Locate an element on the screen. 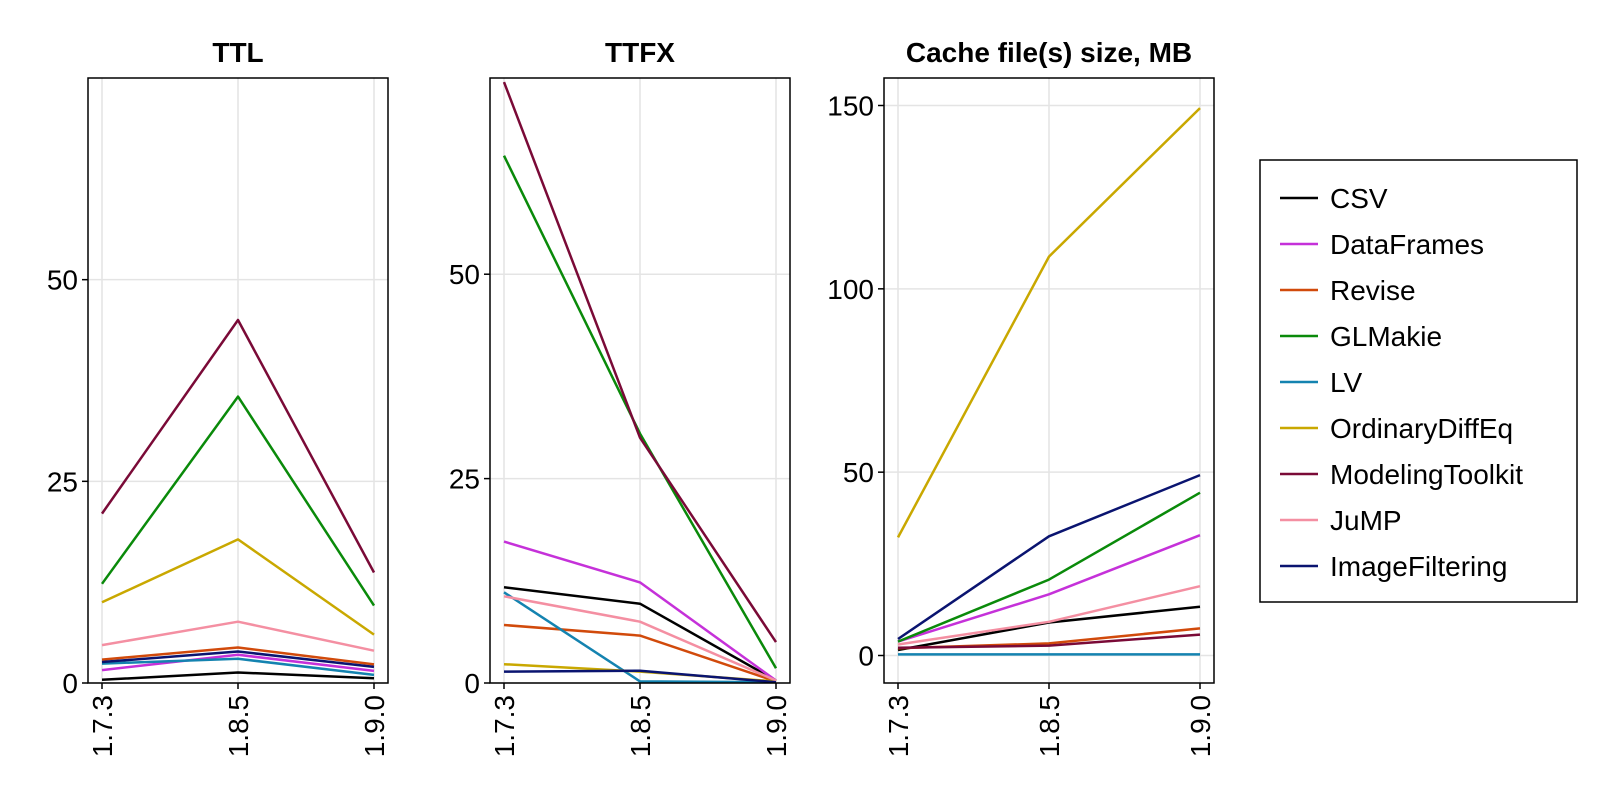  legend-label: ImageFiltering is located at coordinates (1418, 566).